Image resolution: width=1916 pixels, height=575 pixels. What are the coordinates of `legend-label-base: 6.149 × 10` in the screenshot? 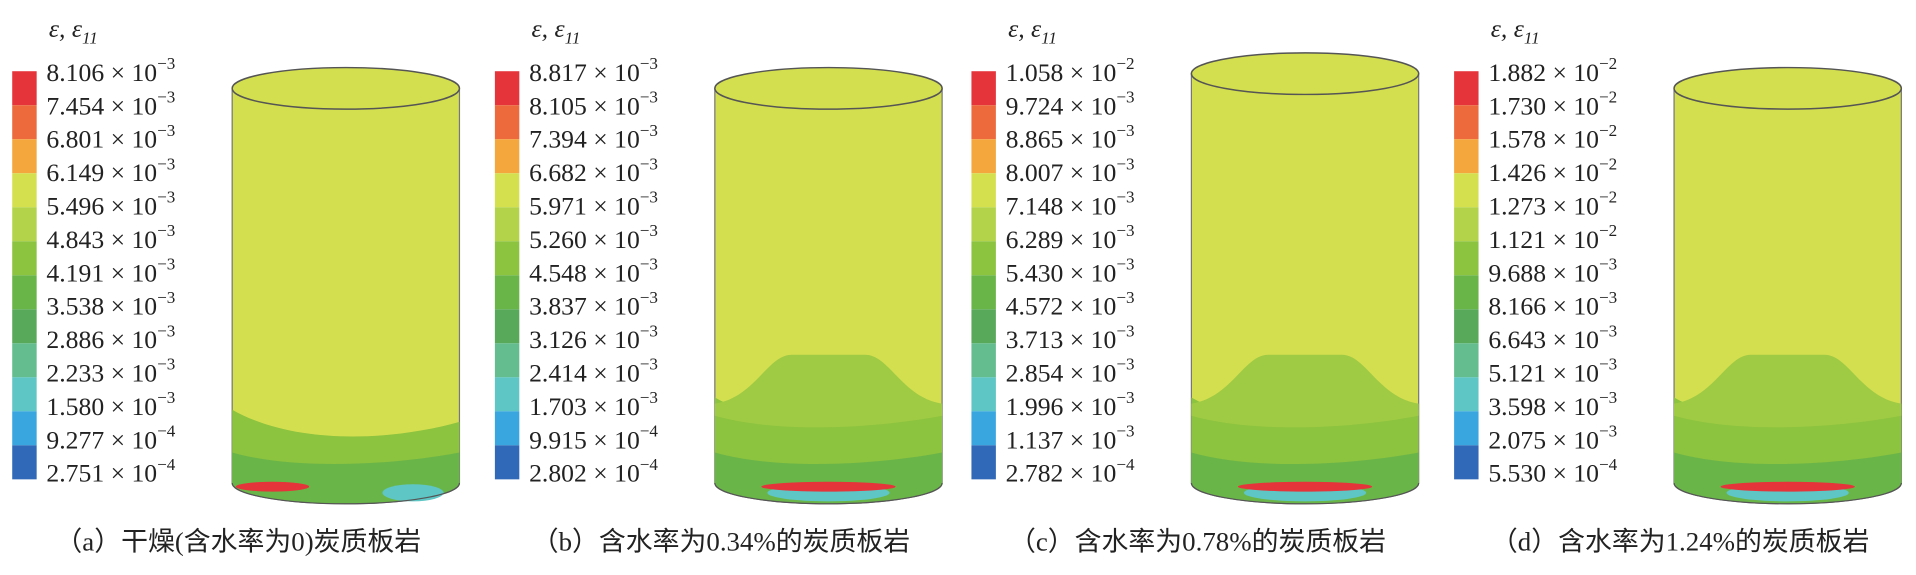 It's located at (101, 172).